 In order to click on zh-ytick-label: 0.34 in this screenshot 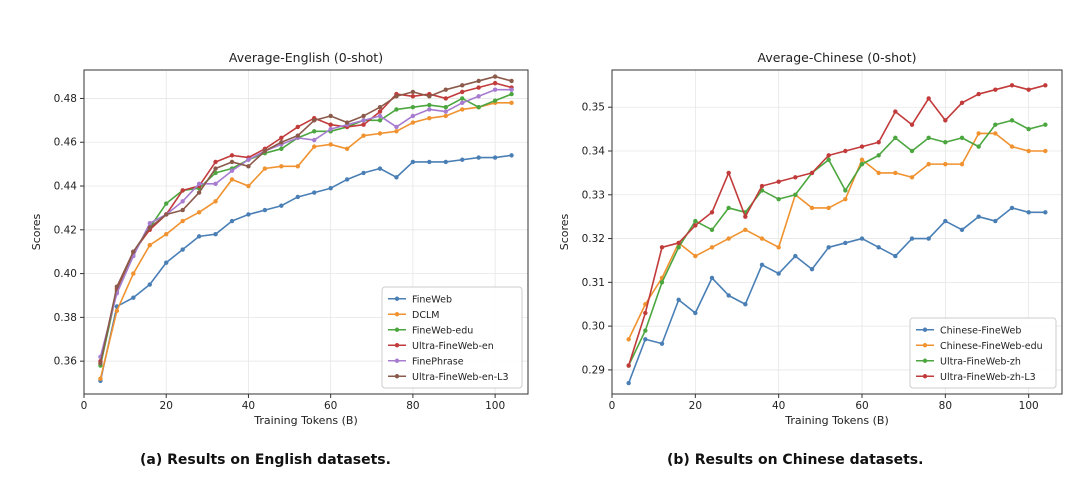, I will do `click(594, 152)`.